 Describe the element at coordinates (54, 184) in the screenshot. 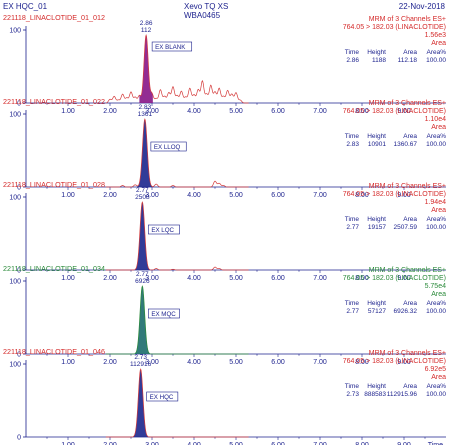

I see `panel-file-name: 221118_LINACLOTIDE_01_028` at that location.